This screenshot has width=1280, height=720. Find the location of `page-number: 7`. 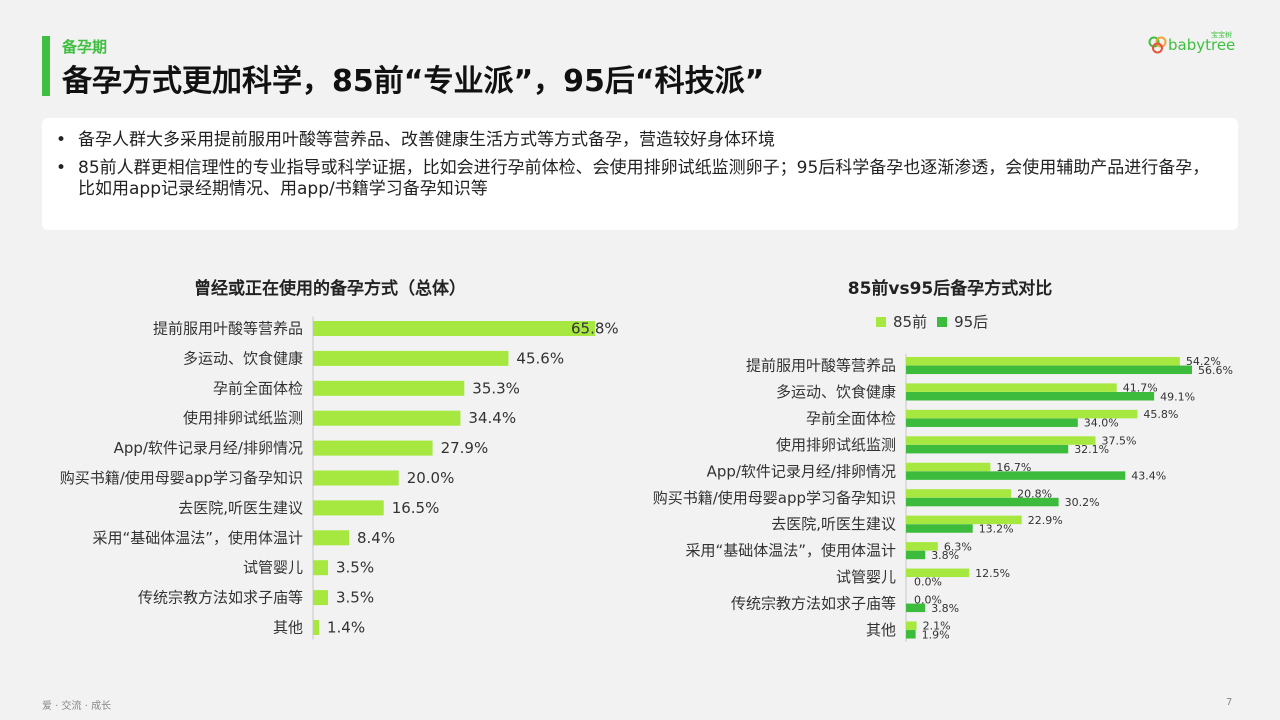

page-number: 7 is located at coordinates (1229, 702).